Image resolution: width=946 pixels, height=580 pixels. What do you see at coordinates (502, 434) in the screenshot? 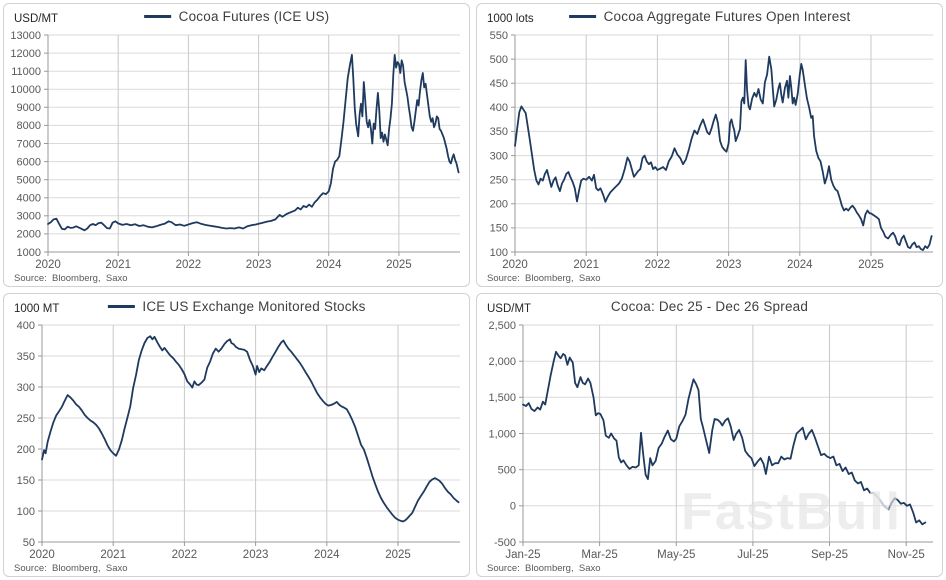
I see `y-tick-label: 1,000` at bounding box center [502, 434].